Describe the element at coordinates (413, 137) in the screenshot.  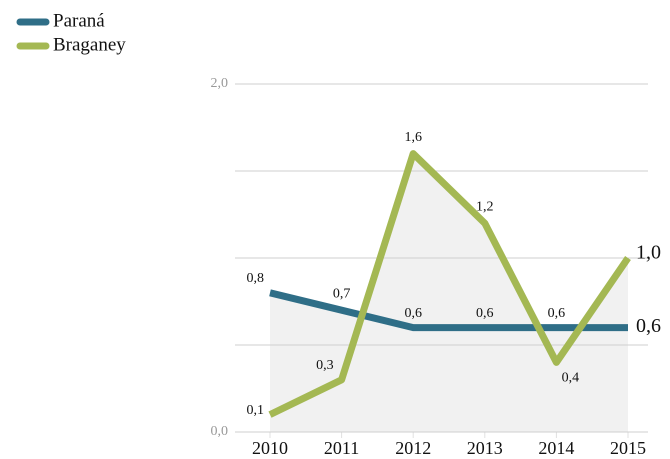
I see `value-label: 1,6` at that location.